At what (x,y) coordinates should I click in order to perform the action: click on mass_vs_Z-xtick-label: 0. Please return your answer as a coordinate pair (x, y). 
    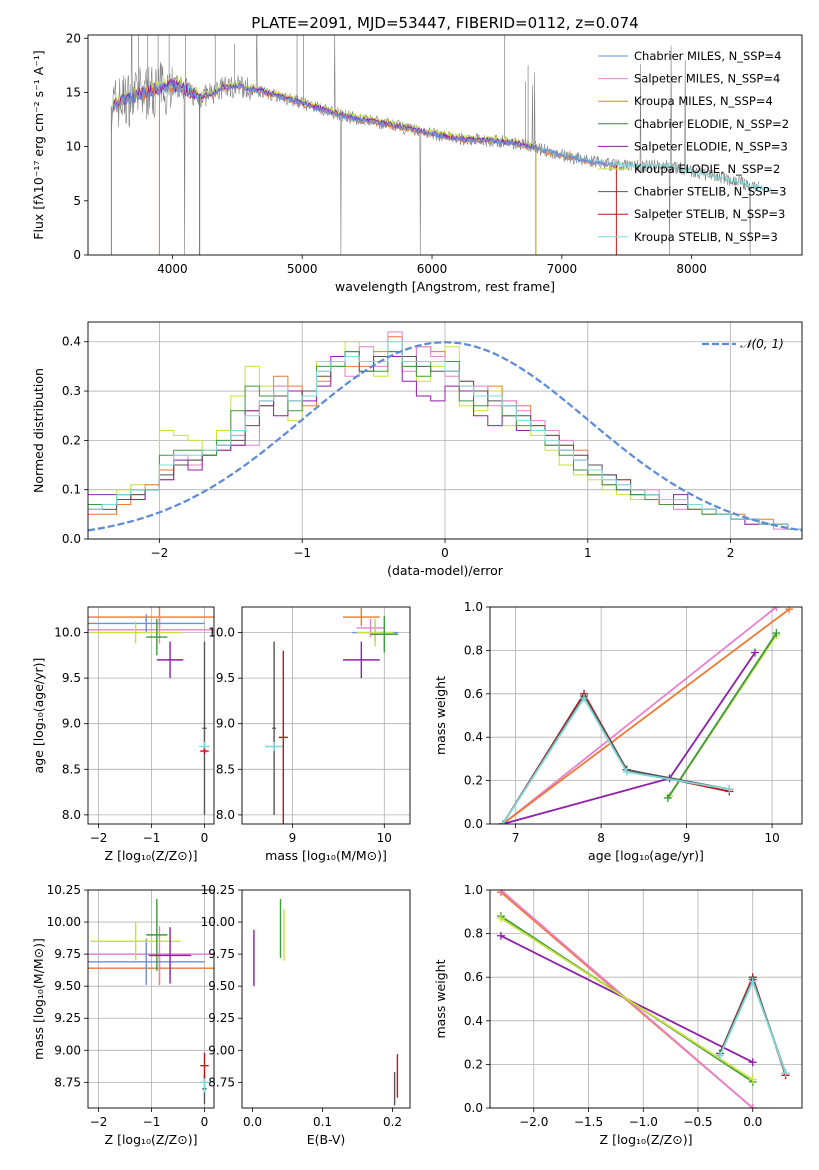
    Looking at the image, I should click on (205, 1122).